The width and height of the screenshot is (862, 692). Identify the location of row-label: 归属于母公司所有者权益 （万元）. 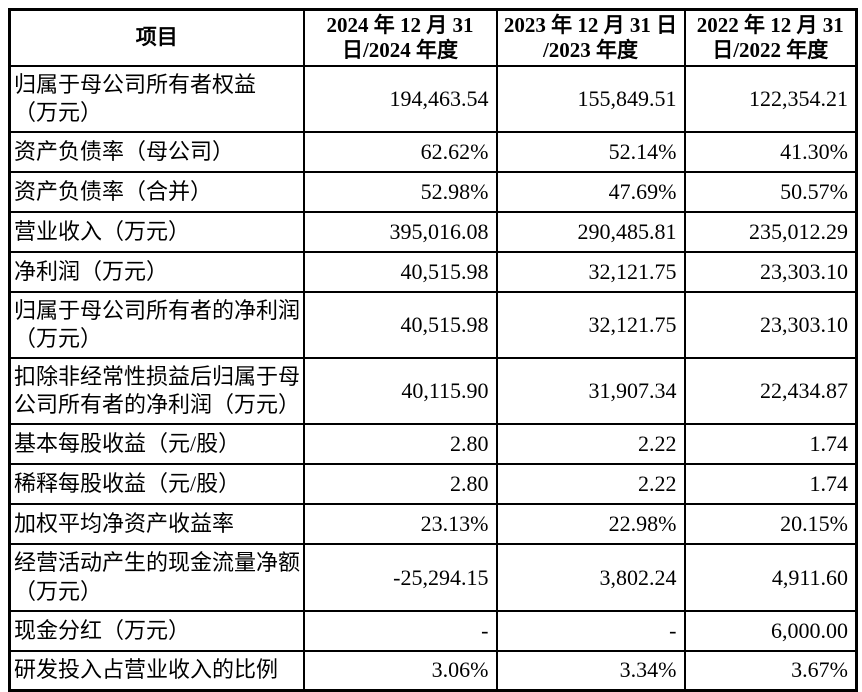
(156, 98).